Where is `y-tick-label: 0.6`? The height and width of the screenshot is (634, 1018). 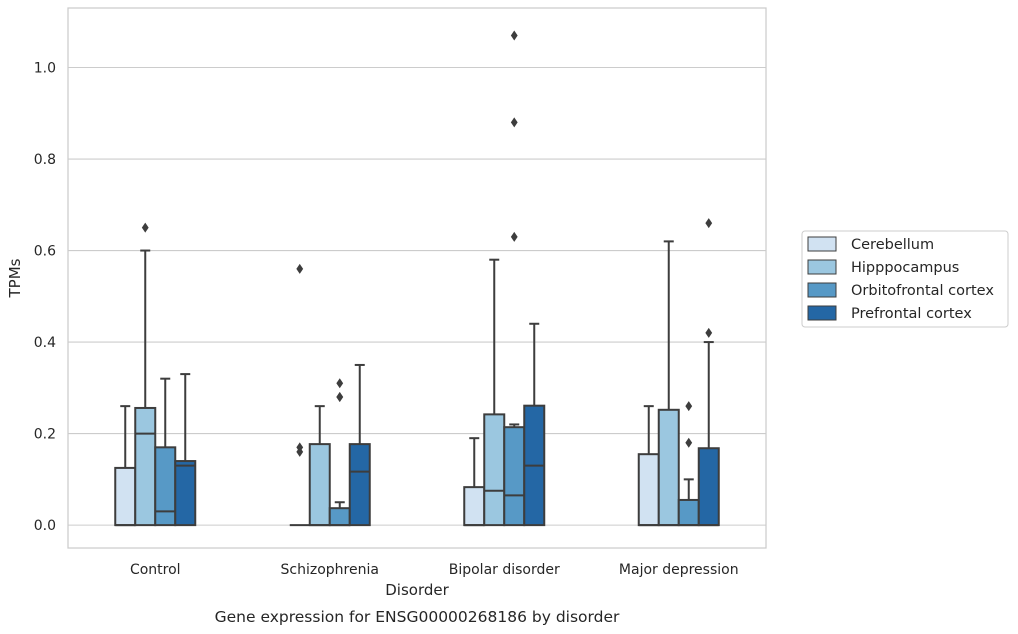
y-tick-label: 0.6 is located at coordinates (45, 252).